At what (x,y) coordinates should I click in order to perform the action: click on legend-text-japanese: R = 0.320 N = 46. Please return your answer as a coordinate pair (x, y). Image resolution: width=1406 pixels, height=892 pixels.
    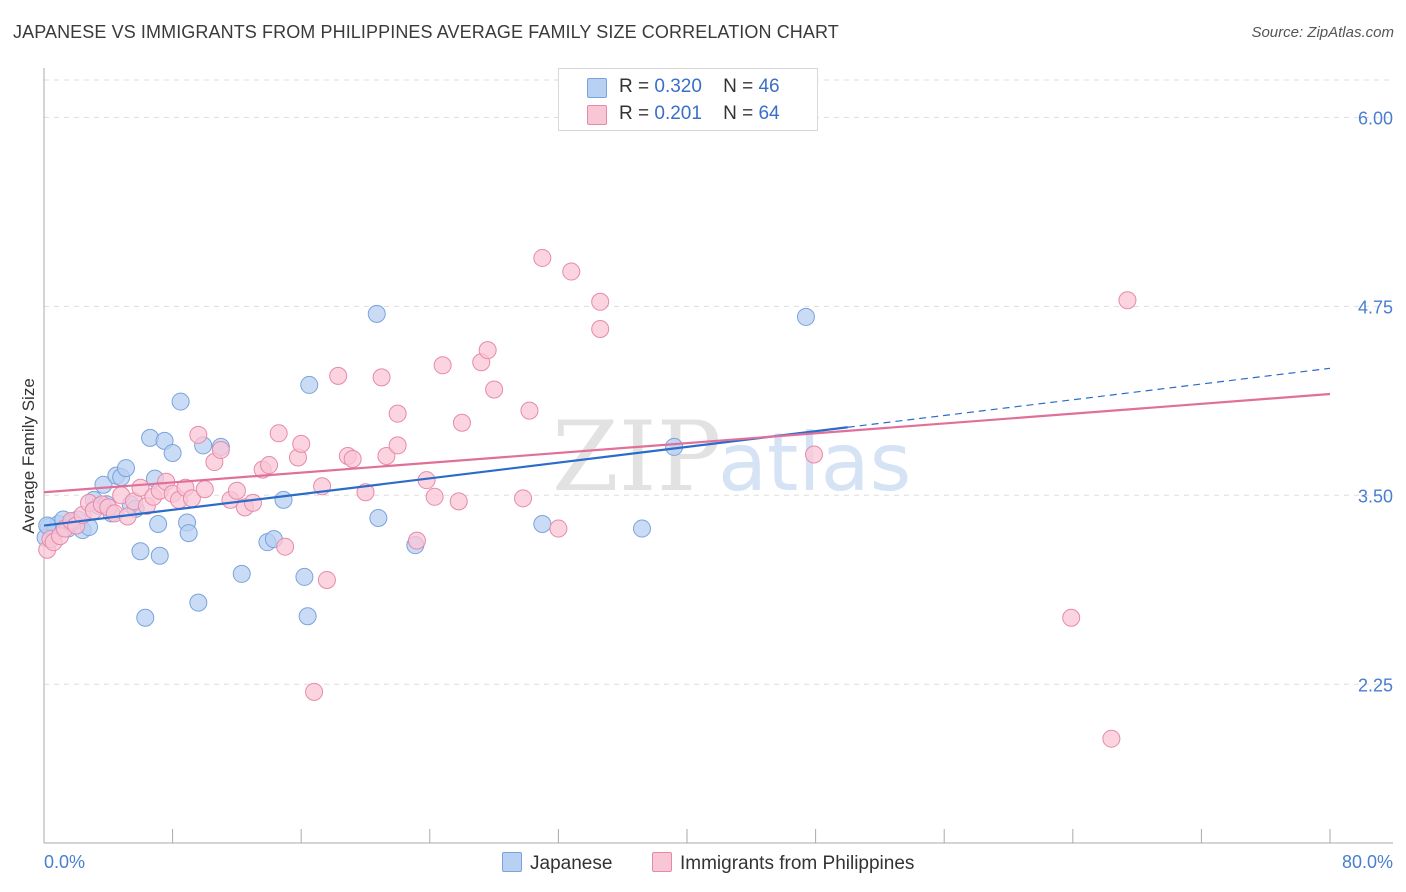
    Looking at the image, I should click on (699, 87).